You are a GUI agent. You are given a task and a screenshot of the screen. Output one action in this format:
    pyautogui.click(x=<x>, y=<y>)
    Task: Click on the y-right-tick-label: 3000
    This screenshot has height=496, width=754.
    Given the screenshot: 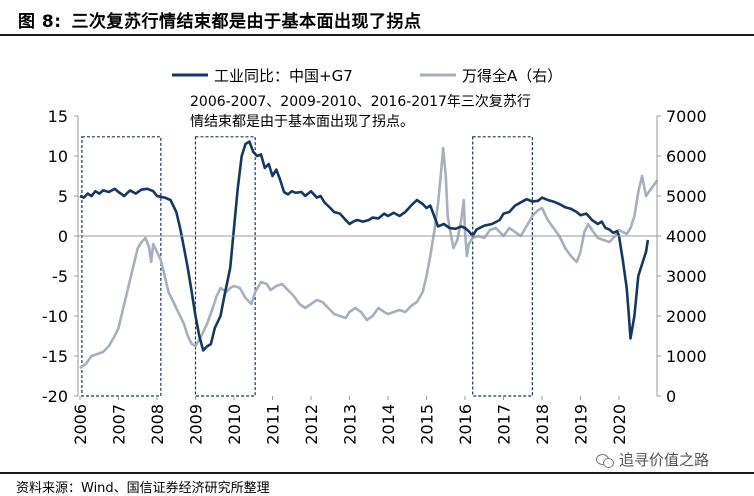 What is the action you would take?
    pyautogui.click(x=686, y=276)
    